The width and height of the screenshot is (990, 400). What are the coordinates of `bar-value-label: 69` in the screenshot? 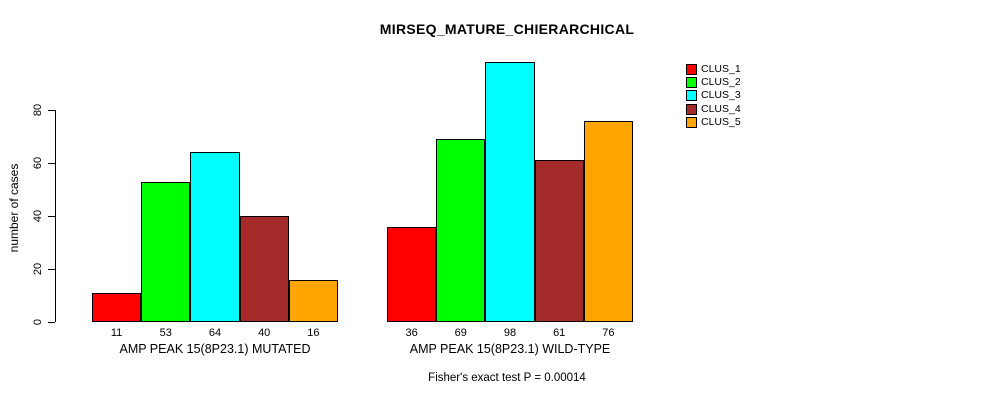 It's located at (460, 333).